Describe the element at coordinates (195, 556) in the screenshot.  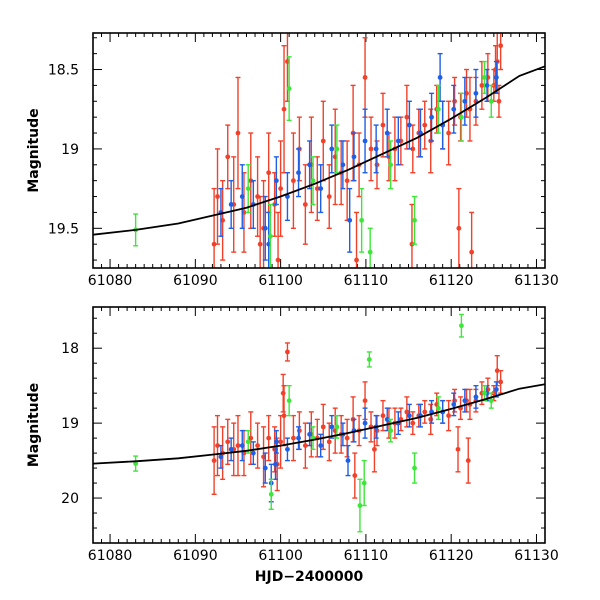
I see `x-tick-label: 61090` at that location.